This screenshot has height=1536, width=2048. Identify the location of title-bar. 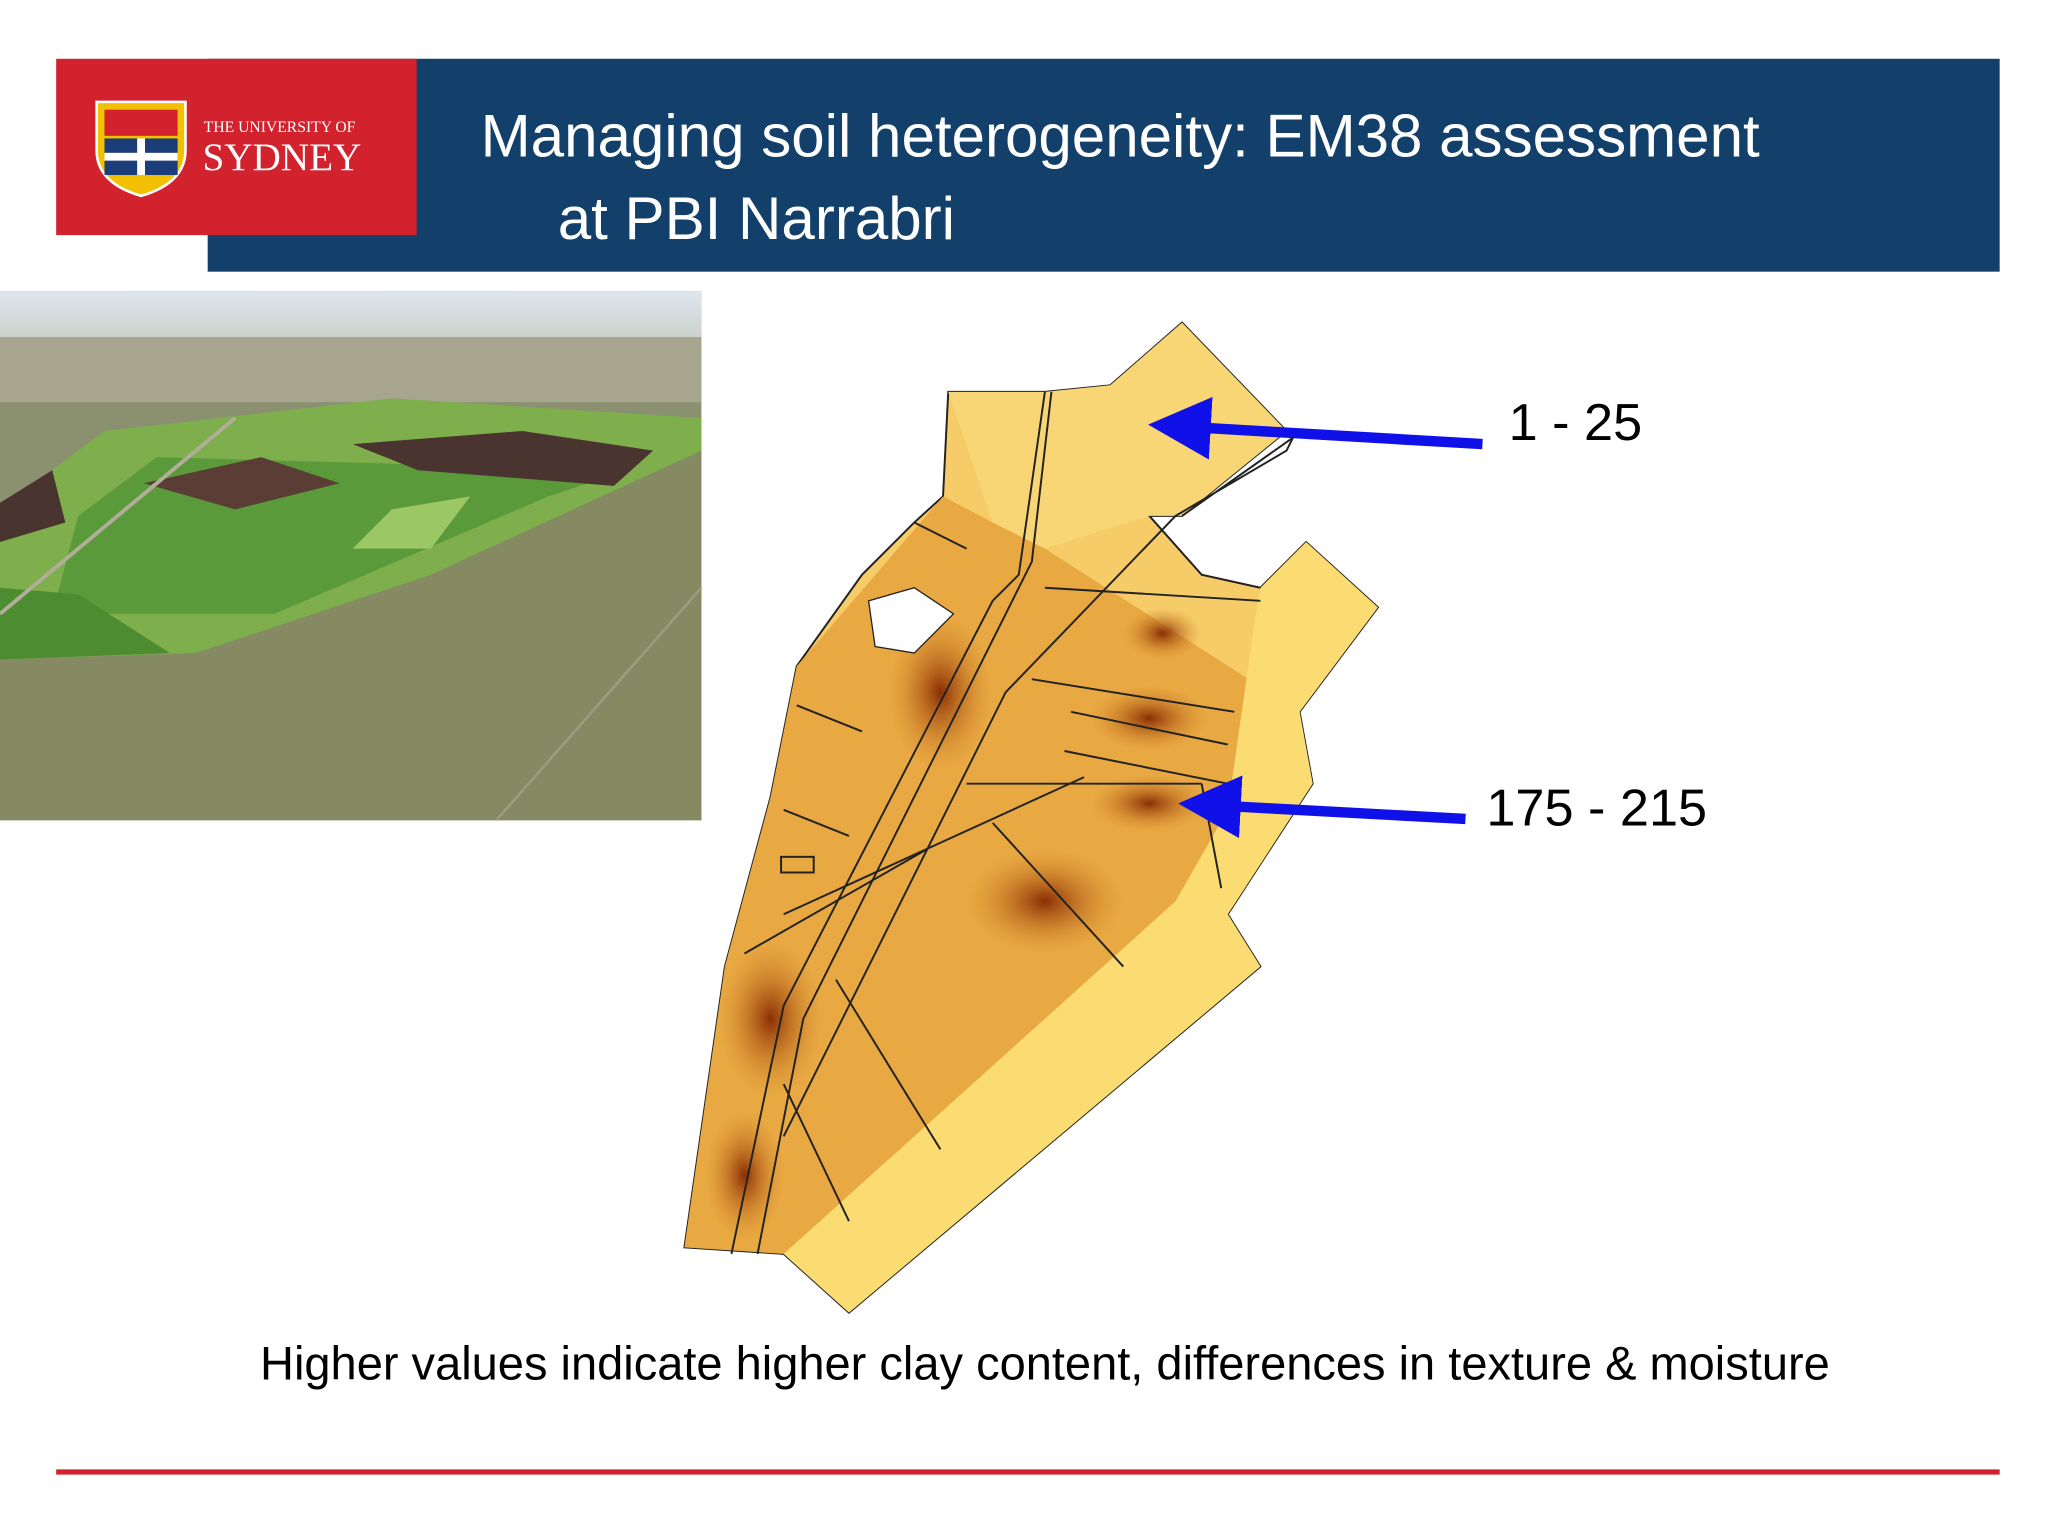
(1103, 165).